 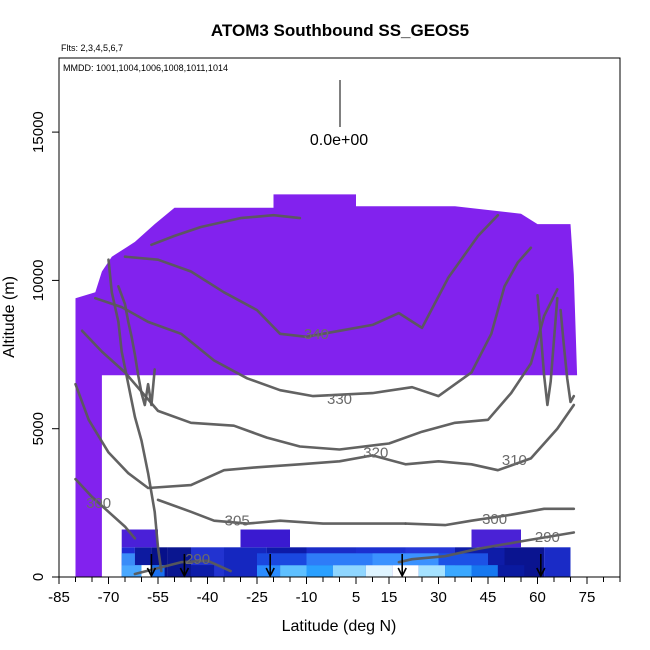 I want to click on x-tick-label: -25, so click(x=257, y=597).